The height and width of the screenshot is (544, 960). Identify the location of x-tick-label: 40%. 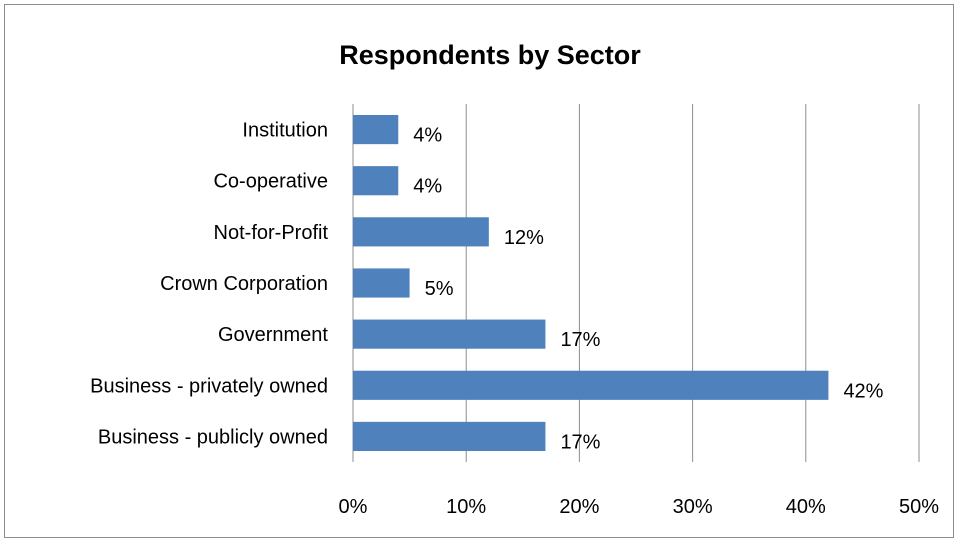
(806, 507).